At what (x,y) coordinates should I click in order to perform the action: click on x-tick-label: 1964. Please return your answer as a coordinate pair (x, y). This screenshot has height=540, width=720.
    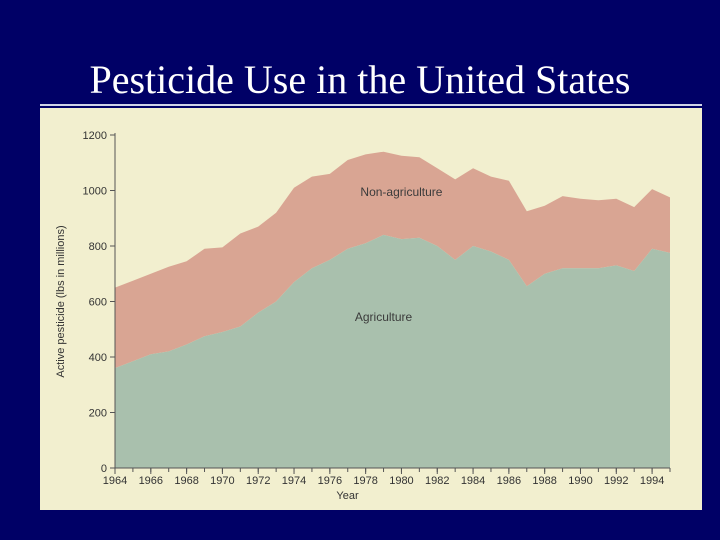
    Looking at the image, I should click on (115, 481).